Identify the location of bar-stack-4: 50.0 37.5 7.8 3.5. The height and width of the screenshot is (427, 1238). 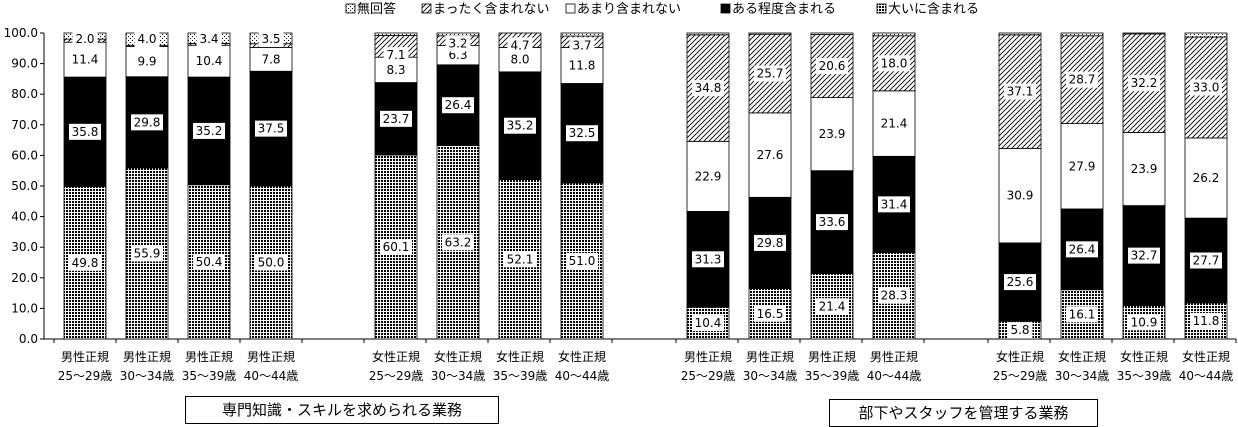
(271, 185).